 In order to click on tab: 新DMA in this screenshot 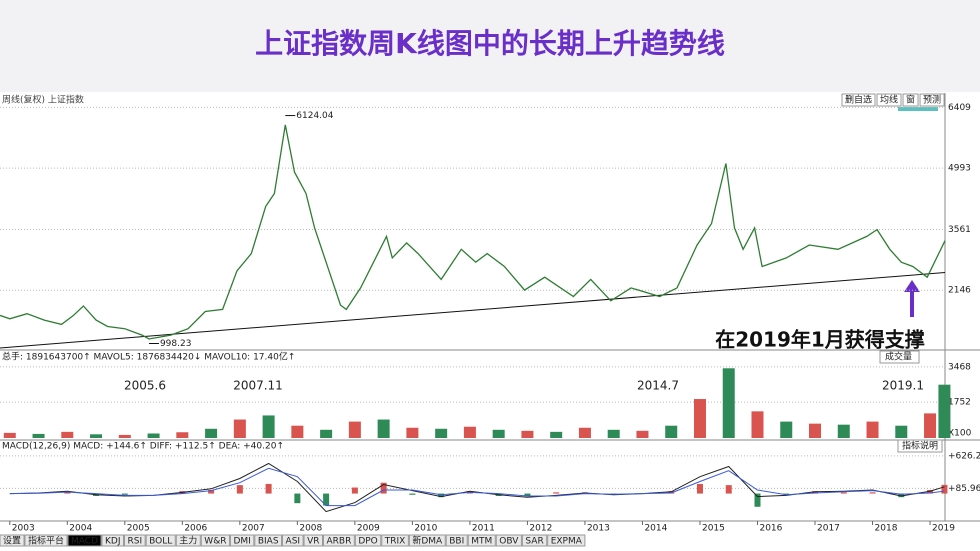, I will do `click(427, 540)`.